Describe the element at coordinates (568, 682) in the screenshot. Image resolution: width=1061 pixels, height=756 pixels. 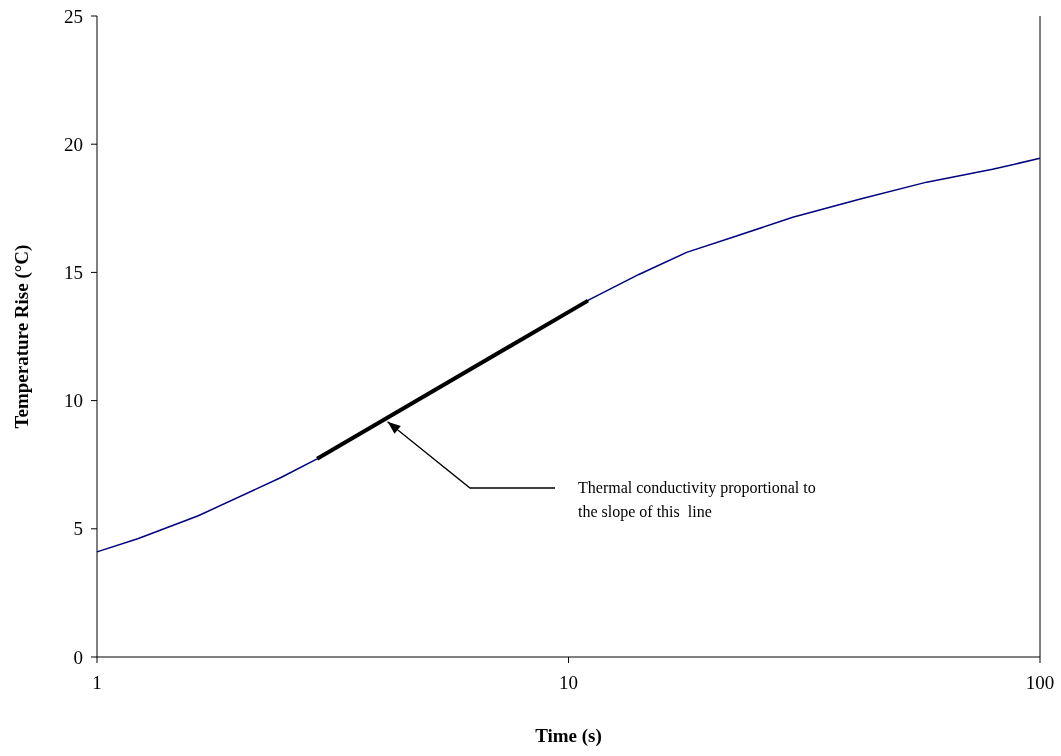
I see `x-tick-label: 10` at that location.